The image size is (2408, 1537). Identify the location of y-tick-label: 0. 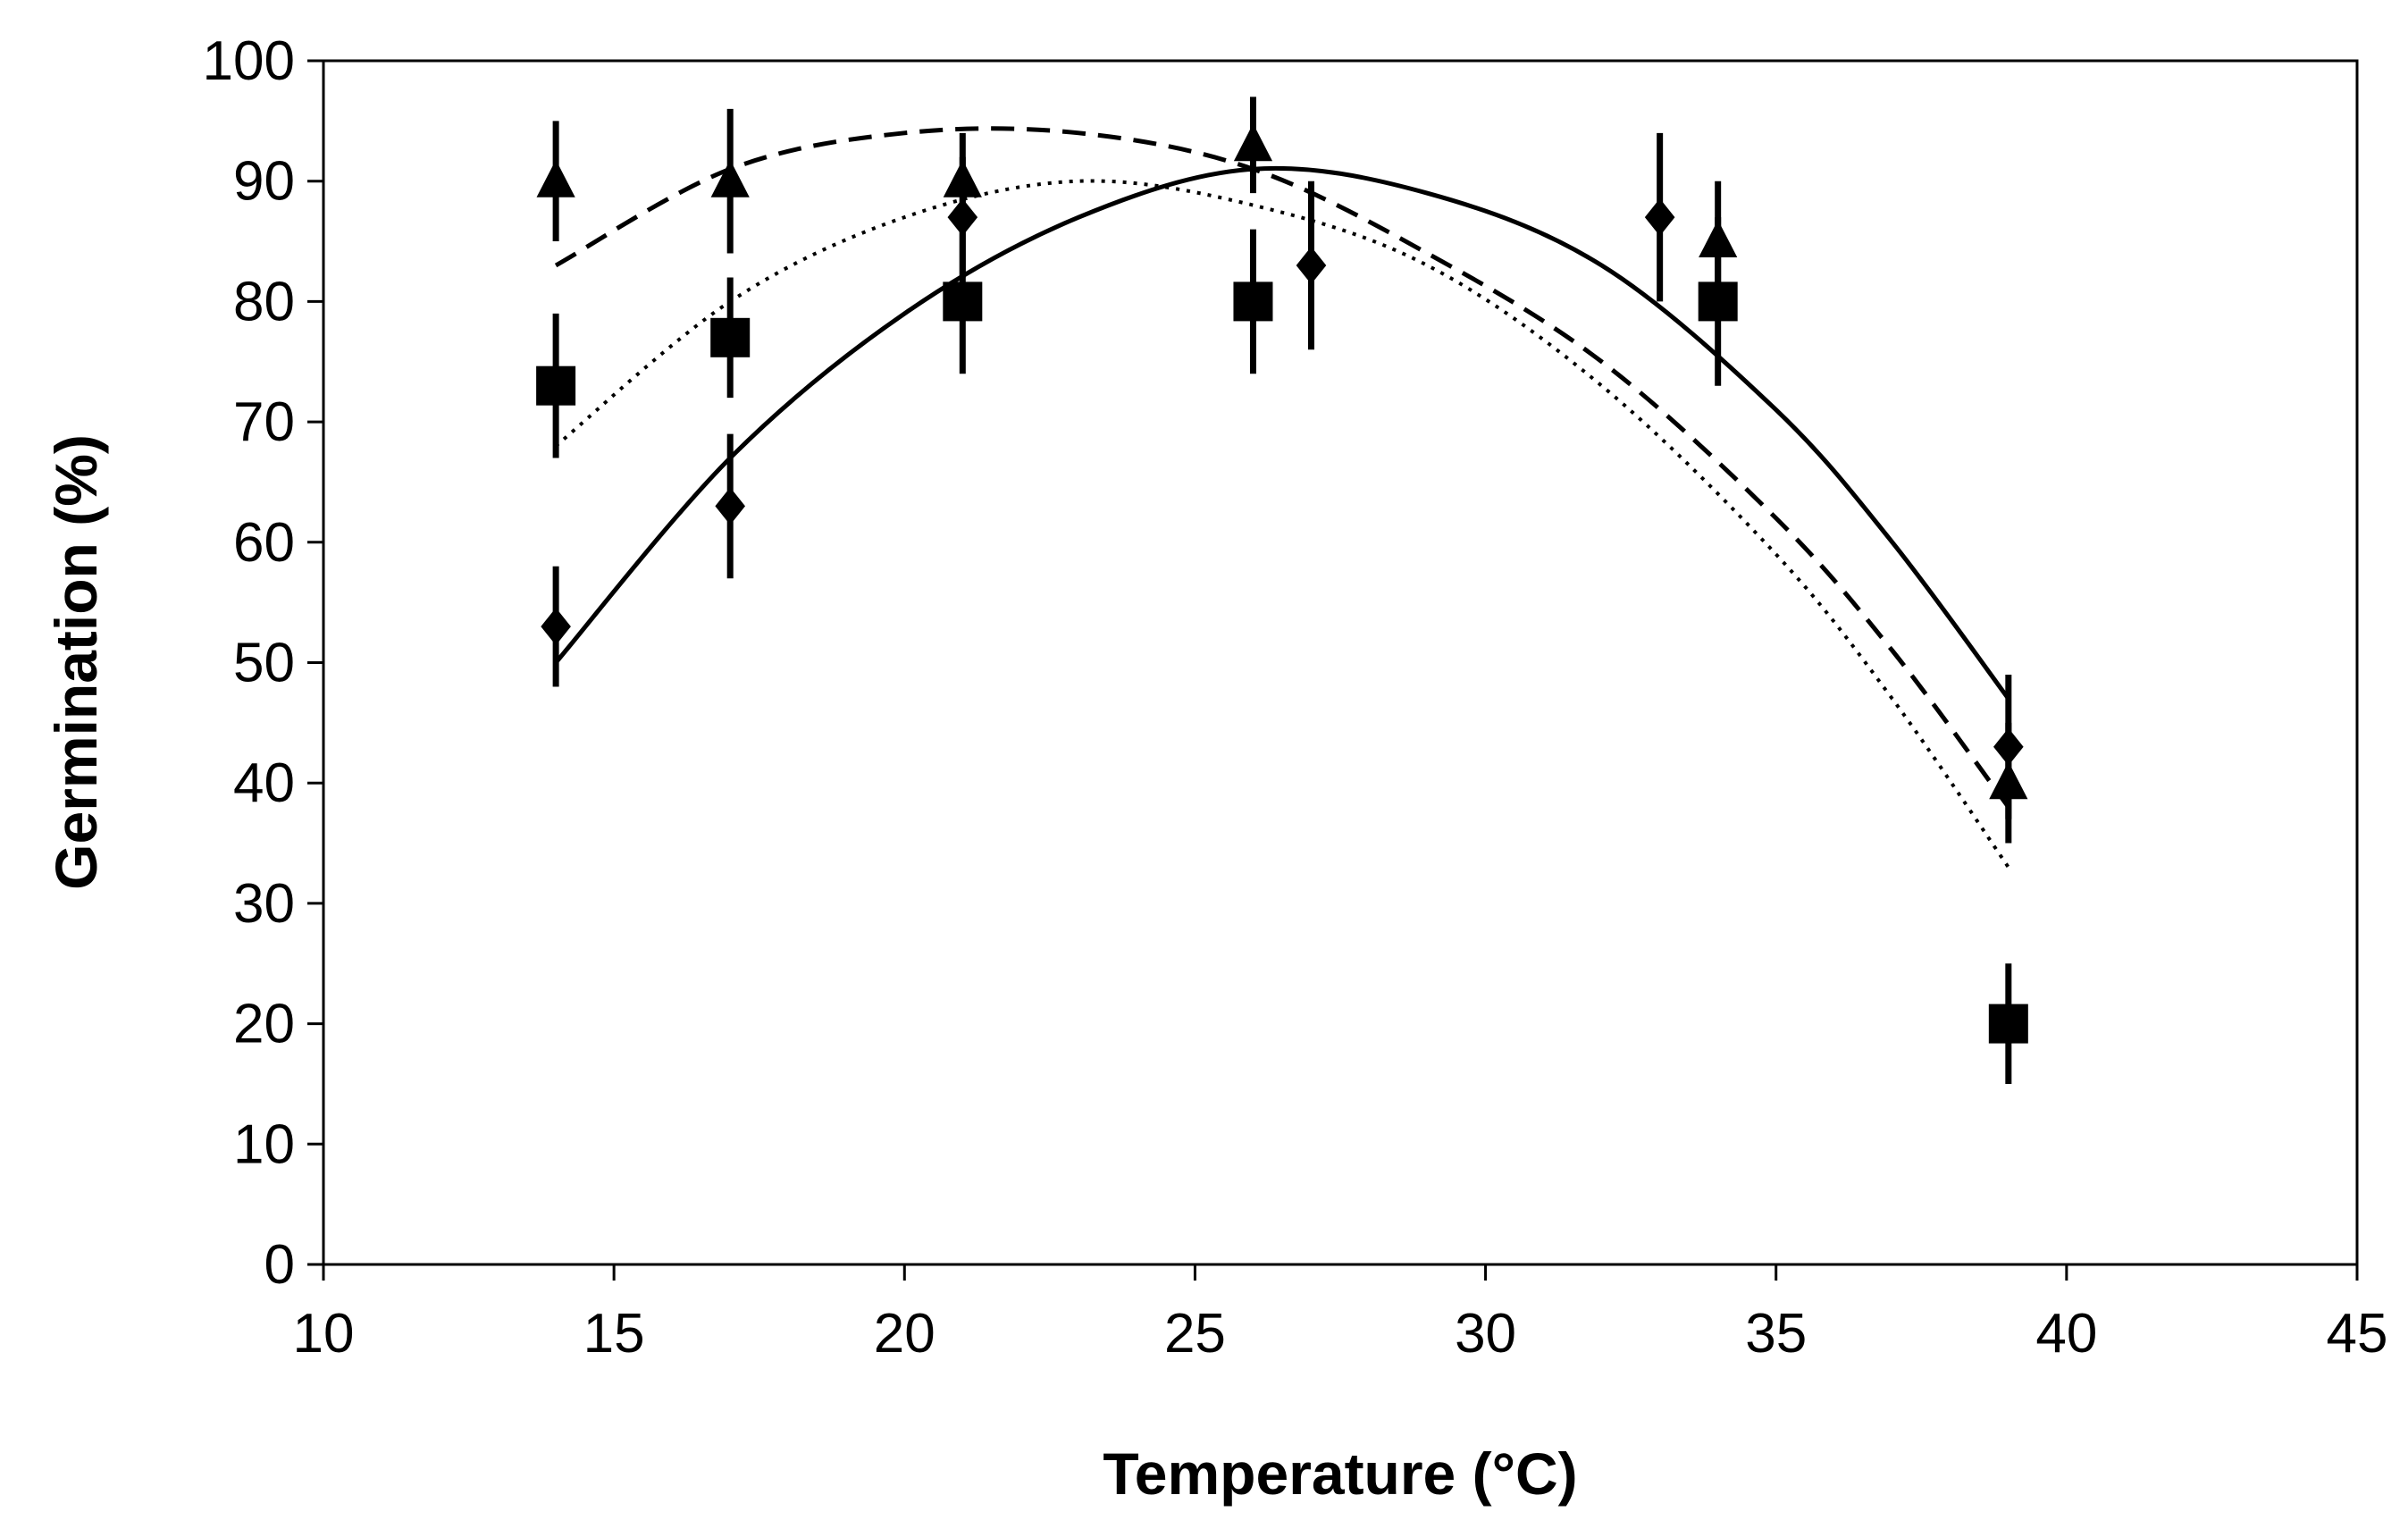
(279, 1265).